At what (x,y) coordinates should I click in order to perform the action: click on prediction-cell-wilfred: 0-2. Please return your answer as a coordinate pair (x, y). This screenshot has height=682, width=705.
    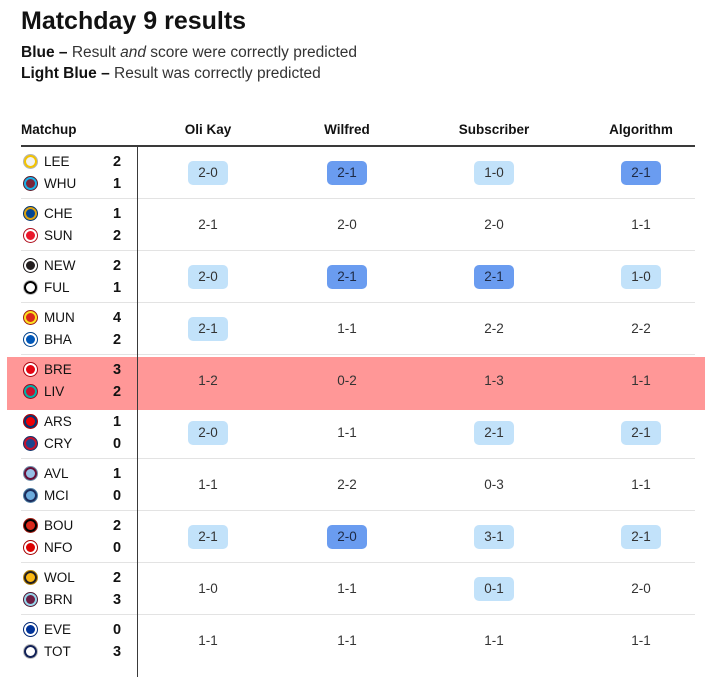
    Looking at the image, I should click on (347, 381).